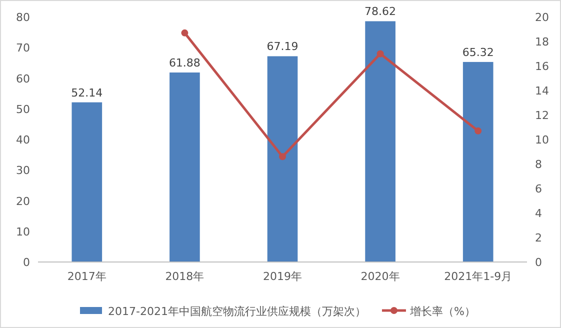 This screenshot has height=328, width=561. I want to click on data-label: 61.88, so click(184, 63).